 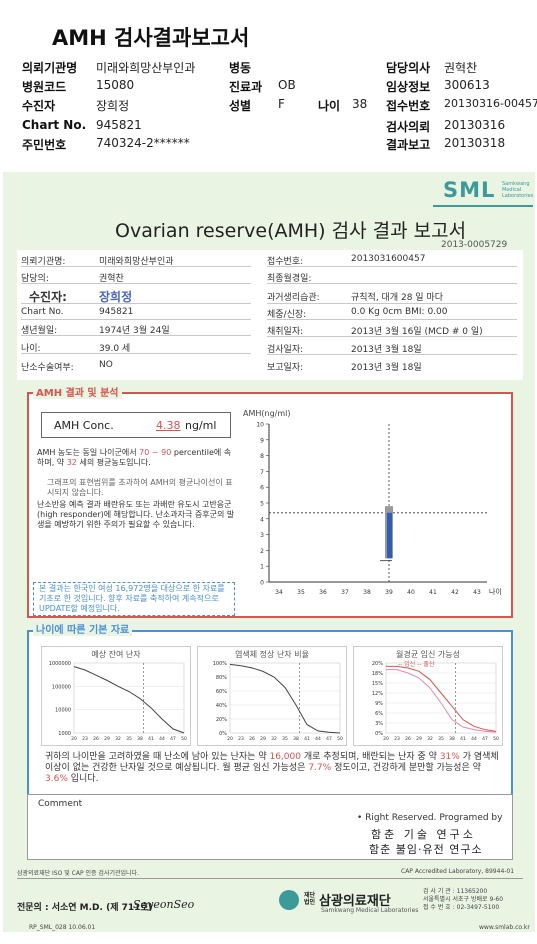 What do you see at coordinates (84, 425) in the screenshot?
I see `amh-conc-label: AMH Conc.` at bounding box center [84, 425].